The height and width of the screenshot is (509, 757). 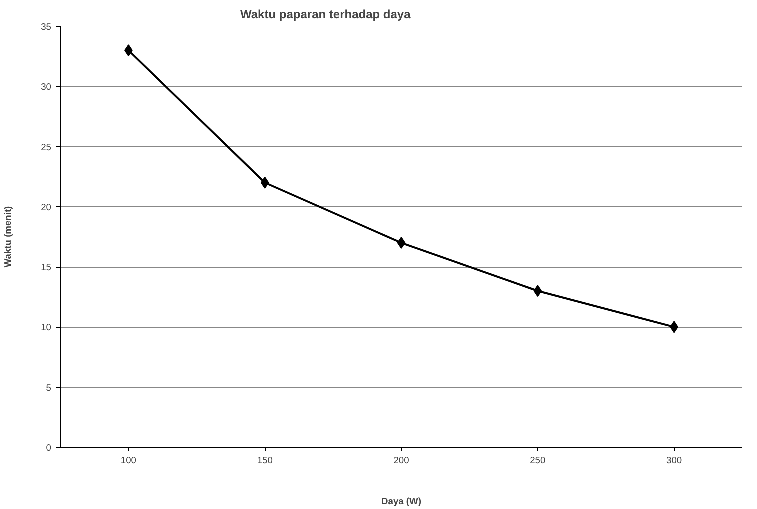 What do you see at coordinates (46, 27) in the screenshot?
I see `y-tick-label: 35` at bounding box center [46, 27].